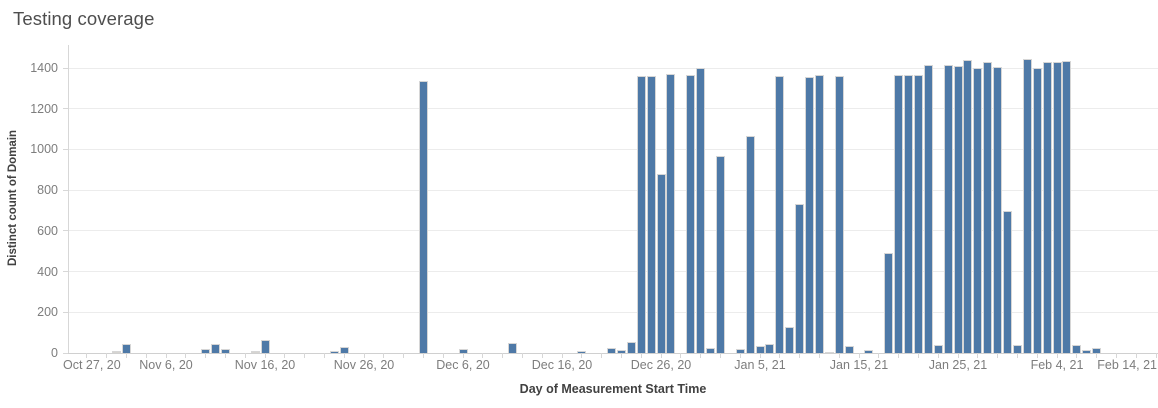  I want to click on x-axis-line, so click(613, 353).